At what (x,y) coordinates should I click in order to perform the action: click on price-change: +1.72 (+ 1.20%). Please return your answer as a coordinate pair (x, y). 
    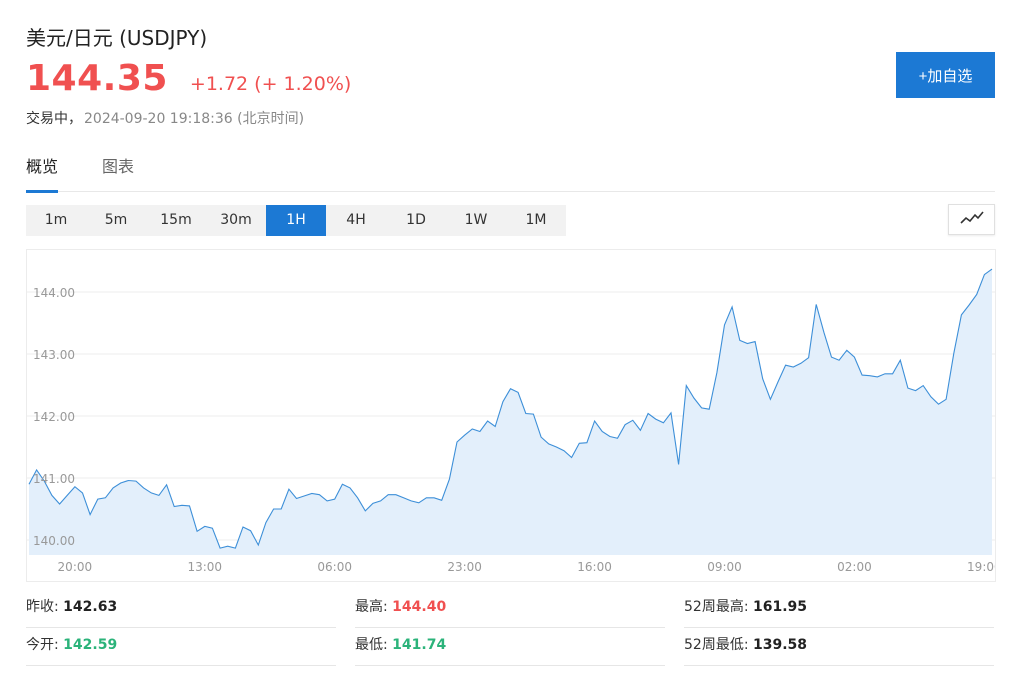
    Looking at the image, I should click on (270, 84).